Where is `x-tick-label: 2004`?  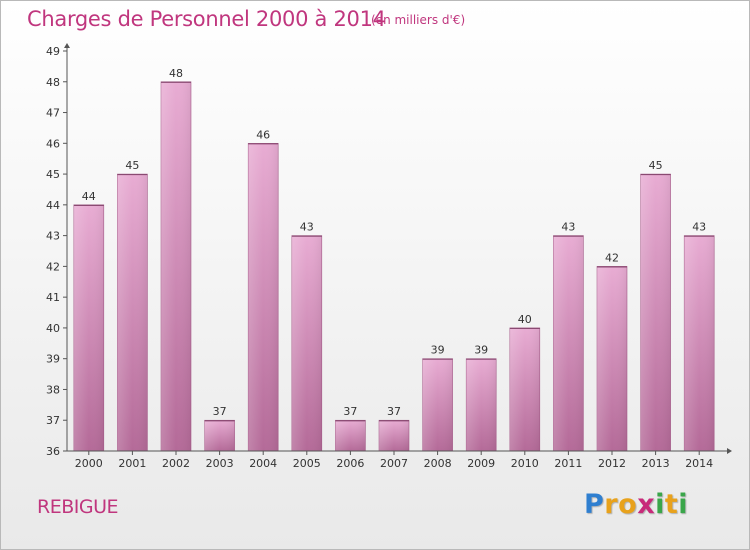 x-tick-label: 2004 is located at coordinates (263, 463).